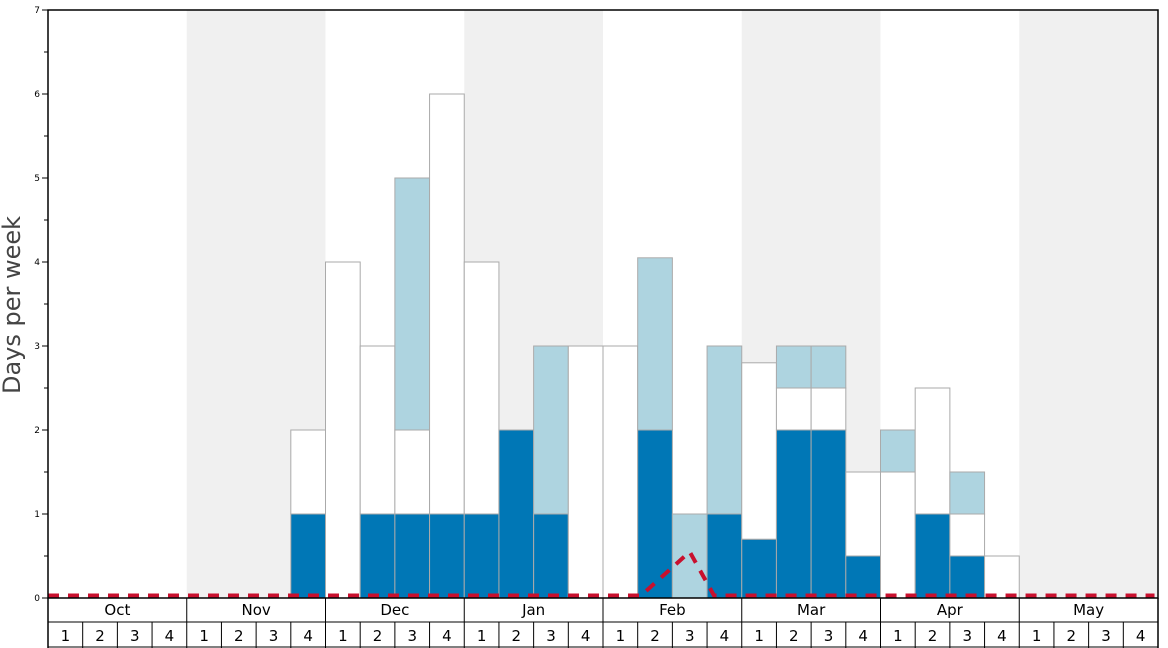 The height and width of the screenshot is (648, 1168). Describe the element at coordinates (37, 347) in the screenshot. I see `y-tick-label: 3` at that location.